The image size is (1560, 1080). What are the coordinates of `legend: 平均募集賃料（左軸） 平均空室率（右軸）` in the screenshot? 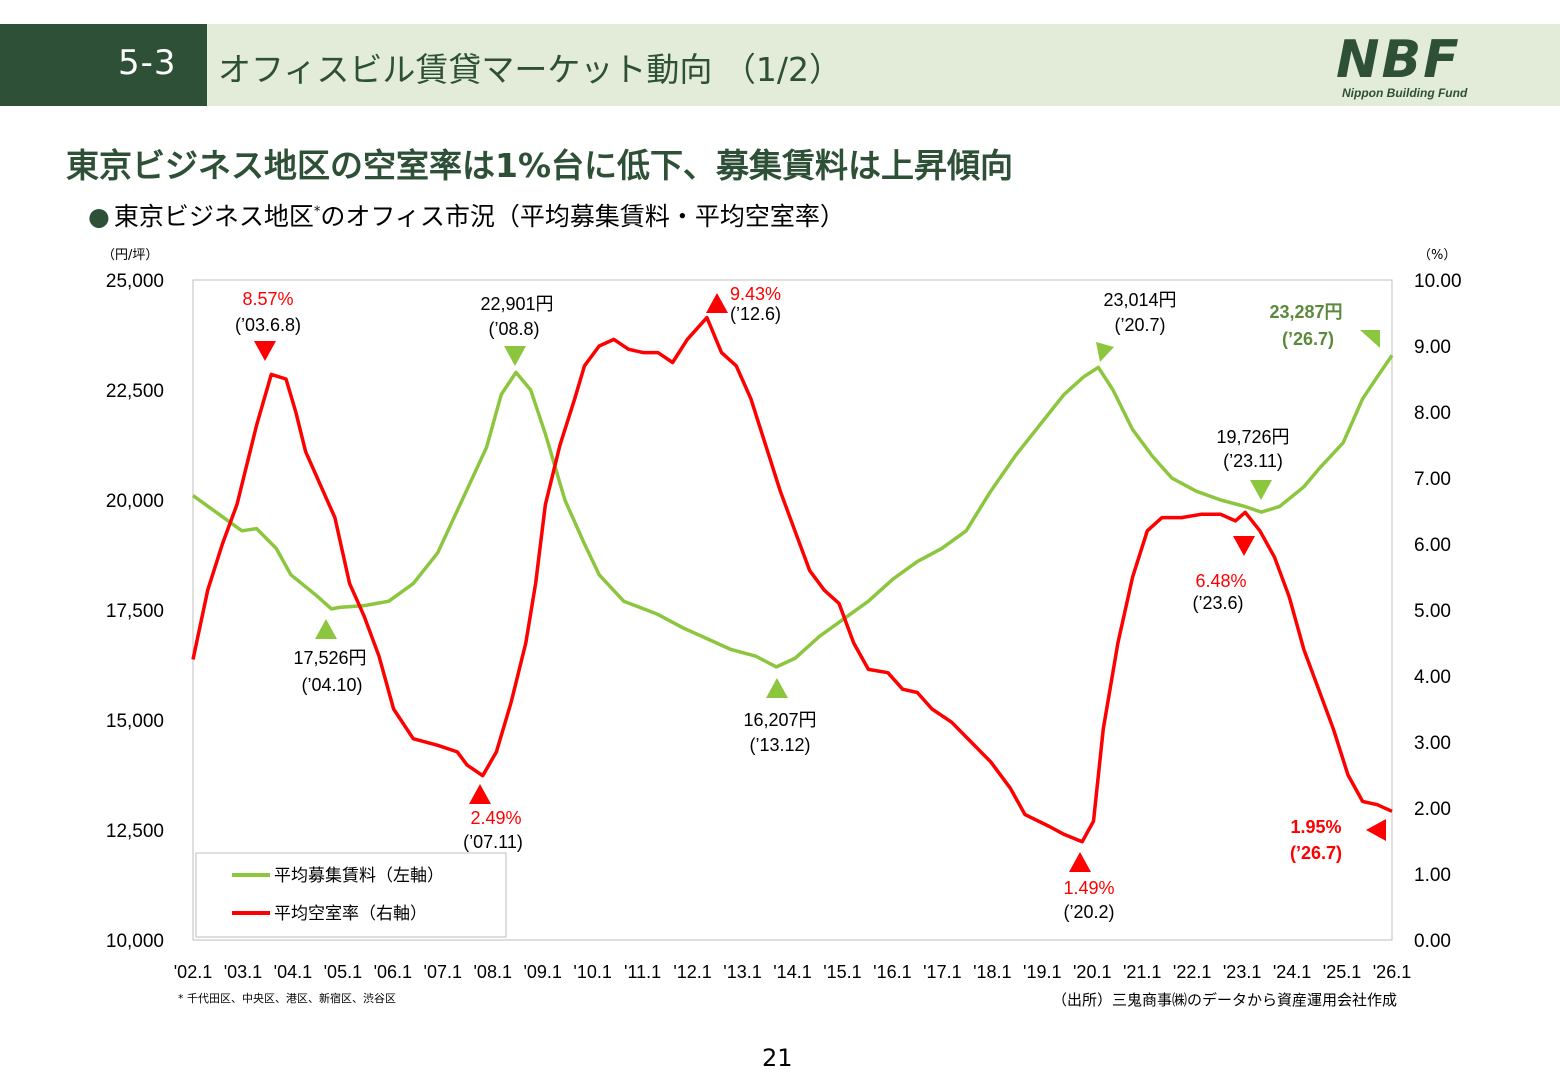 It's located at (351, 895).